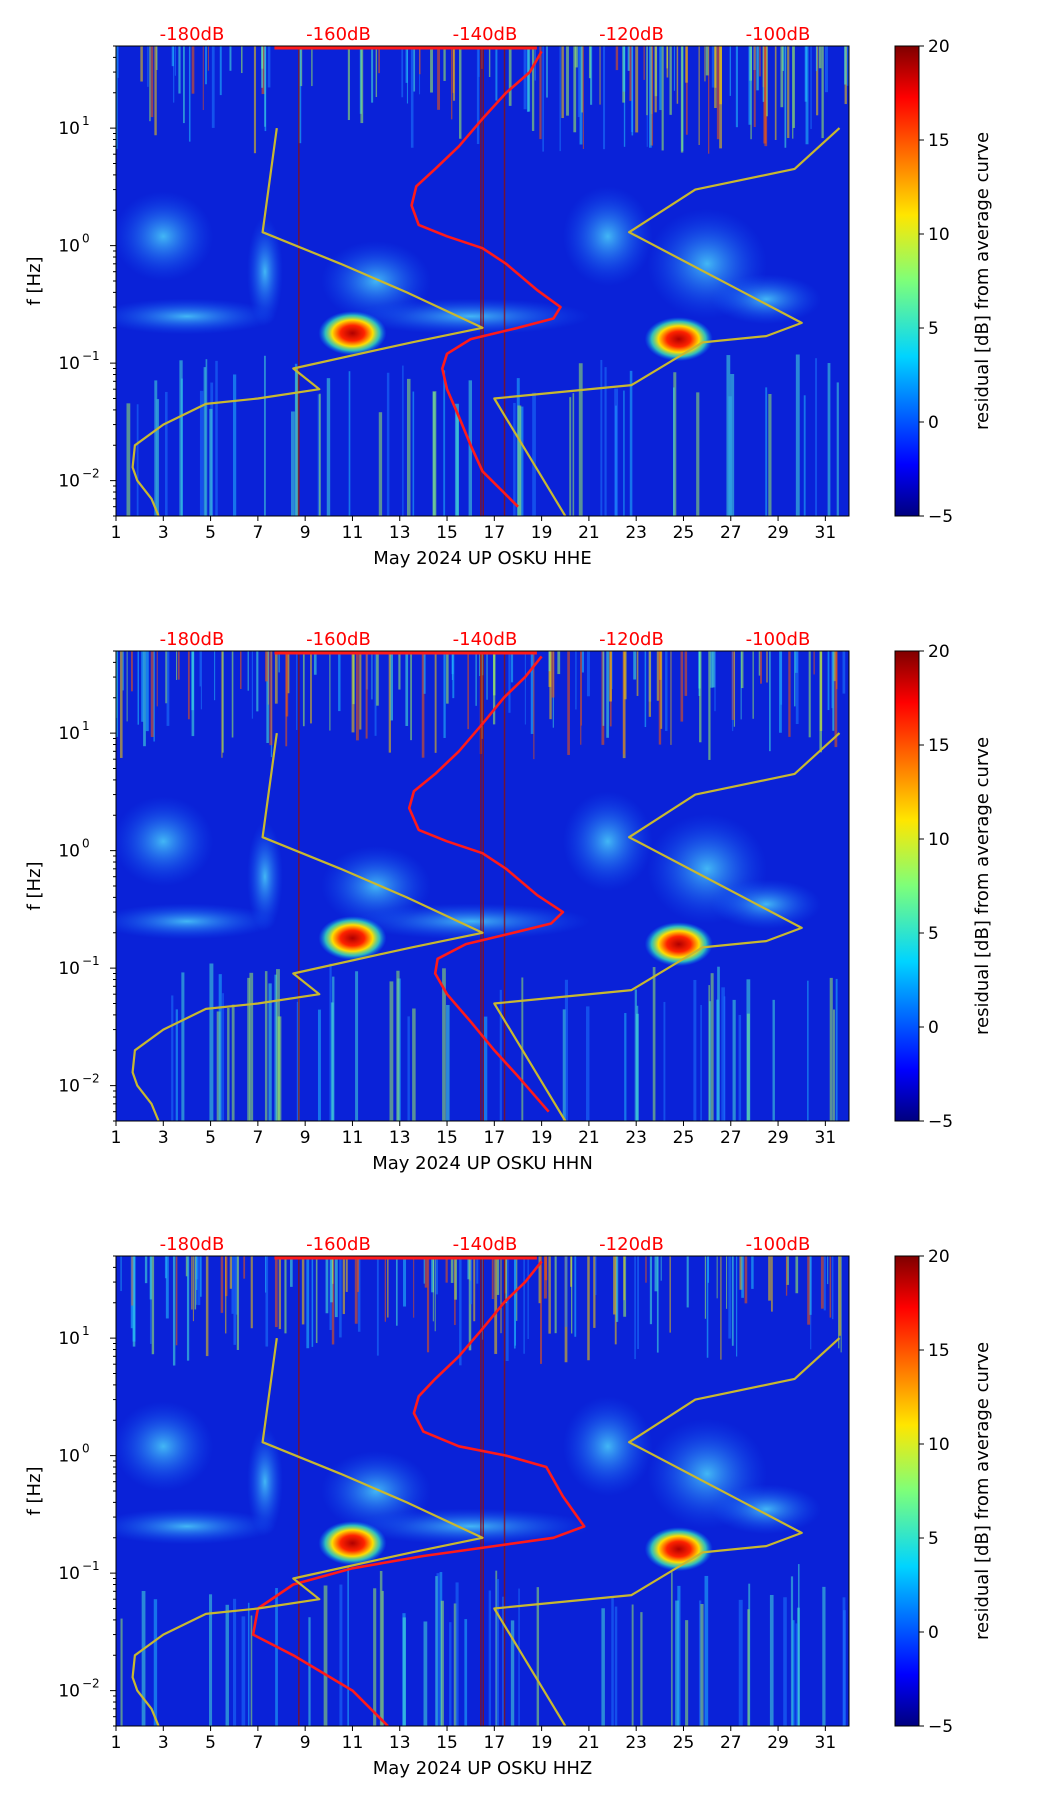  I want to click on hotspot, so click(678, 1549).